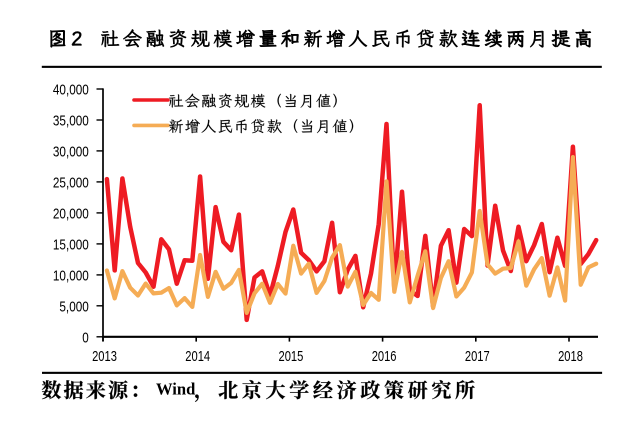 This screenshot has width=640, height=428. Describe the element at coordinates (291, 357) in the screenshot. I see `svg-text: 2015` at that location.